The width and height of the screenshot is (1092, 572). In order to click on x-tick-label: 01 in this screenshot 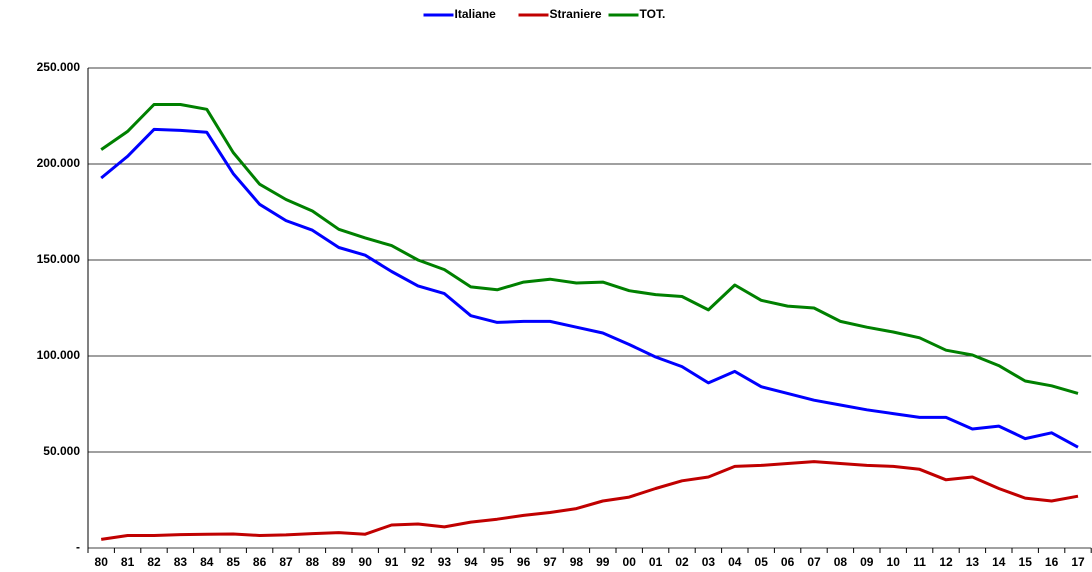, I will do `click(656, 562)`.